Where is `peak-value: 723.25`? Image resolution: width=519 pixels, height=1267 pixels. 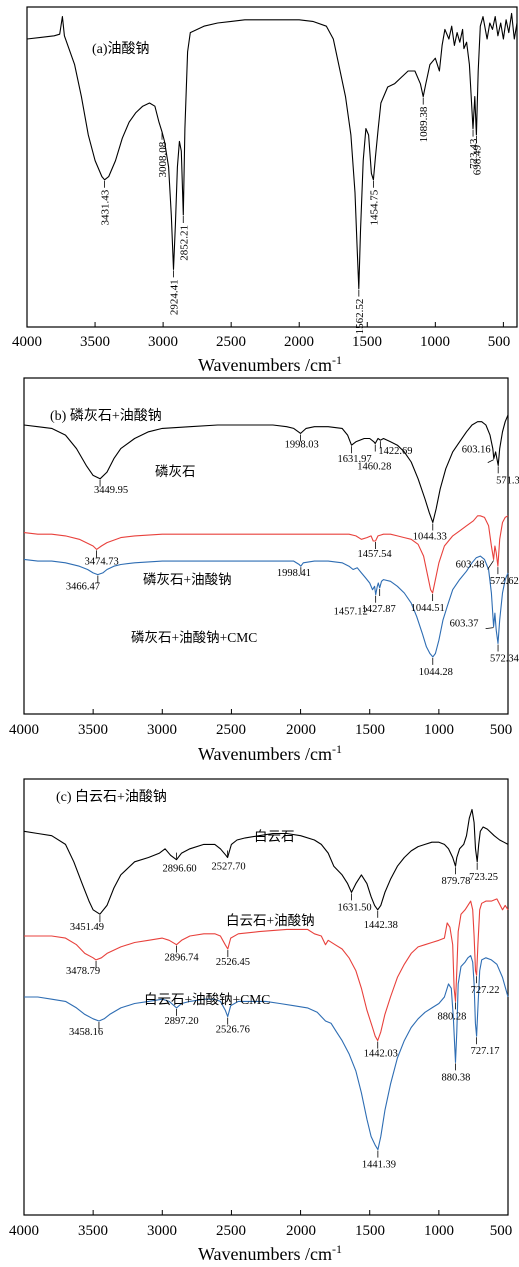
peak-value: 723.25 is located at coordinates (483, 877).